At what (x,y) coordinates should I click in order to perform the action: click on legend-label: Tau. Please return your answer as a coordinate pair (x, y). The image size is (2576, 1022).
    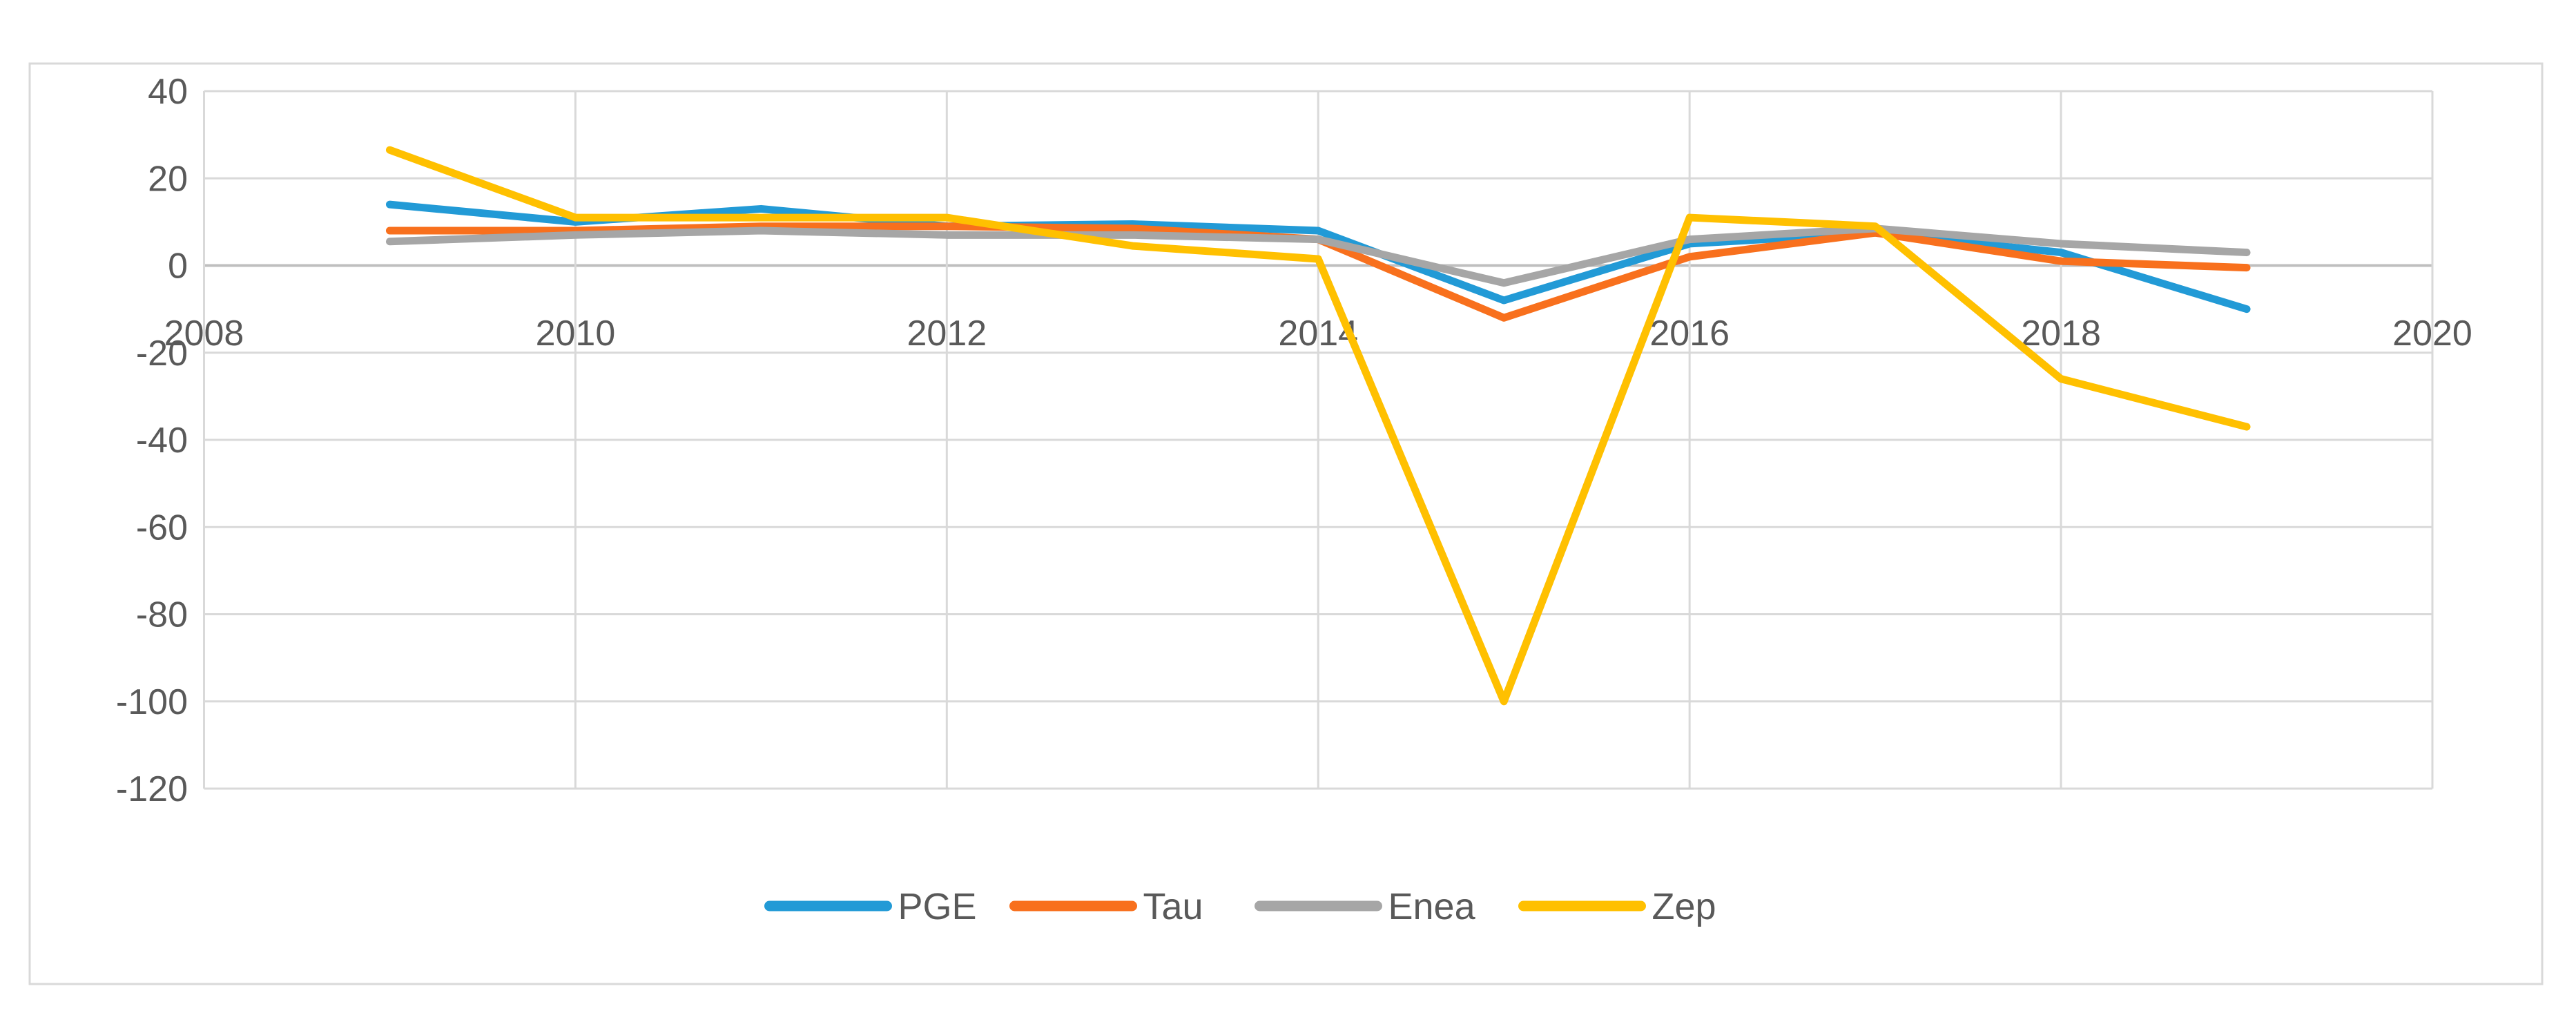
    Looking at the image, I should click on (1173, 906).